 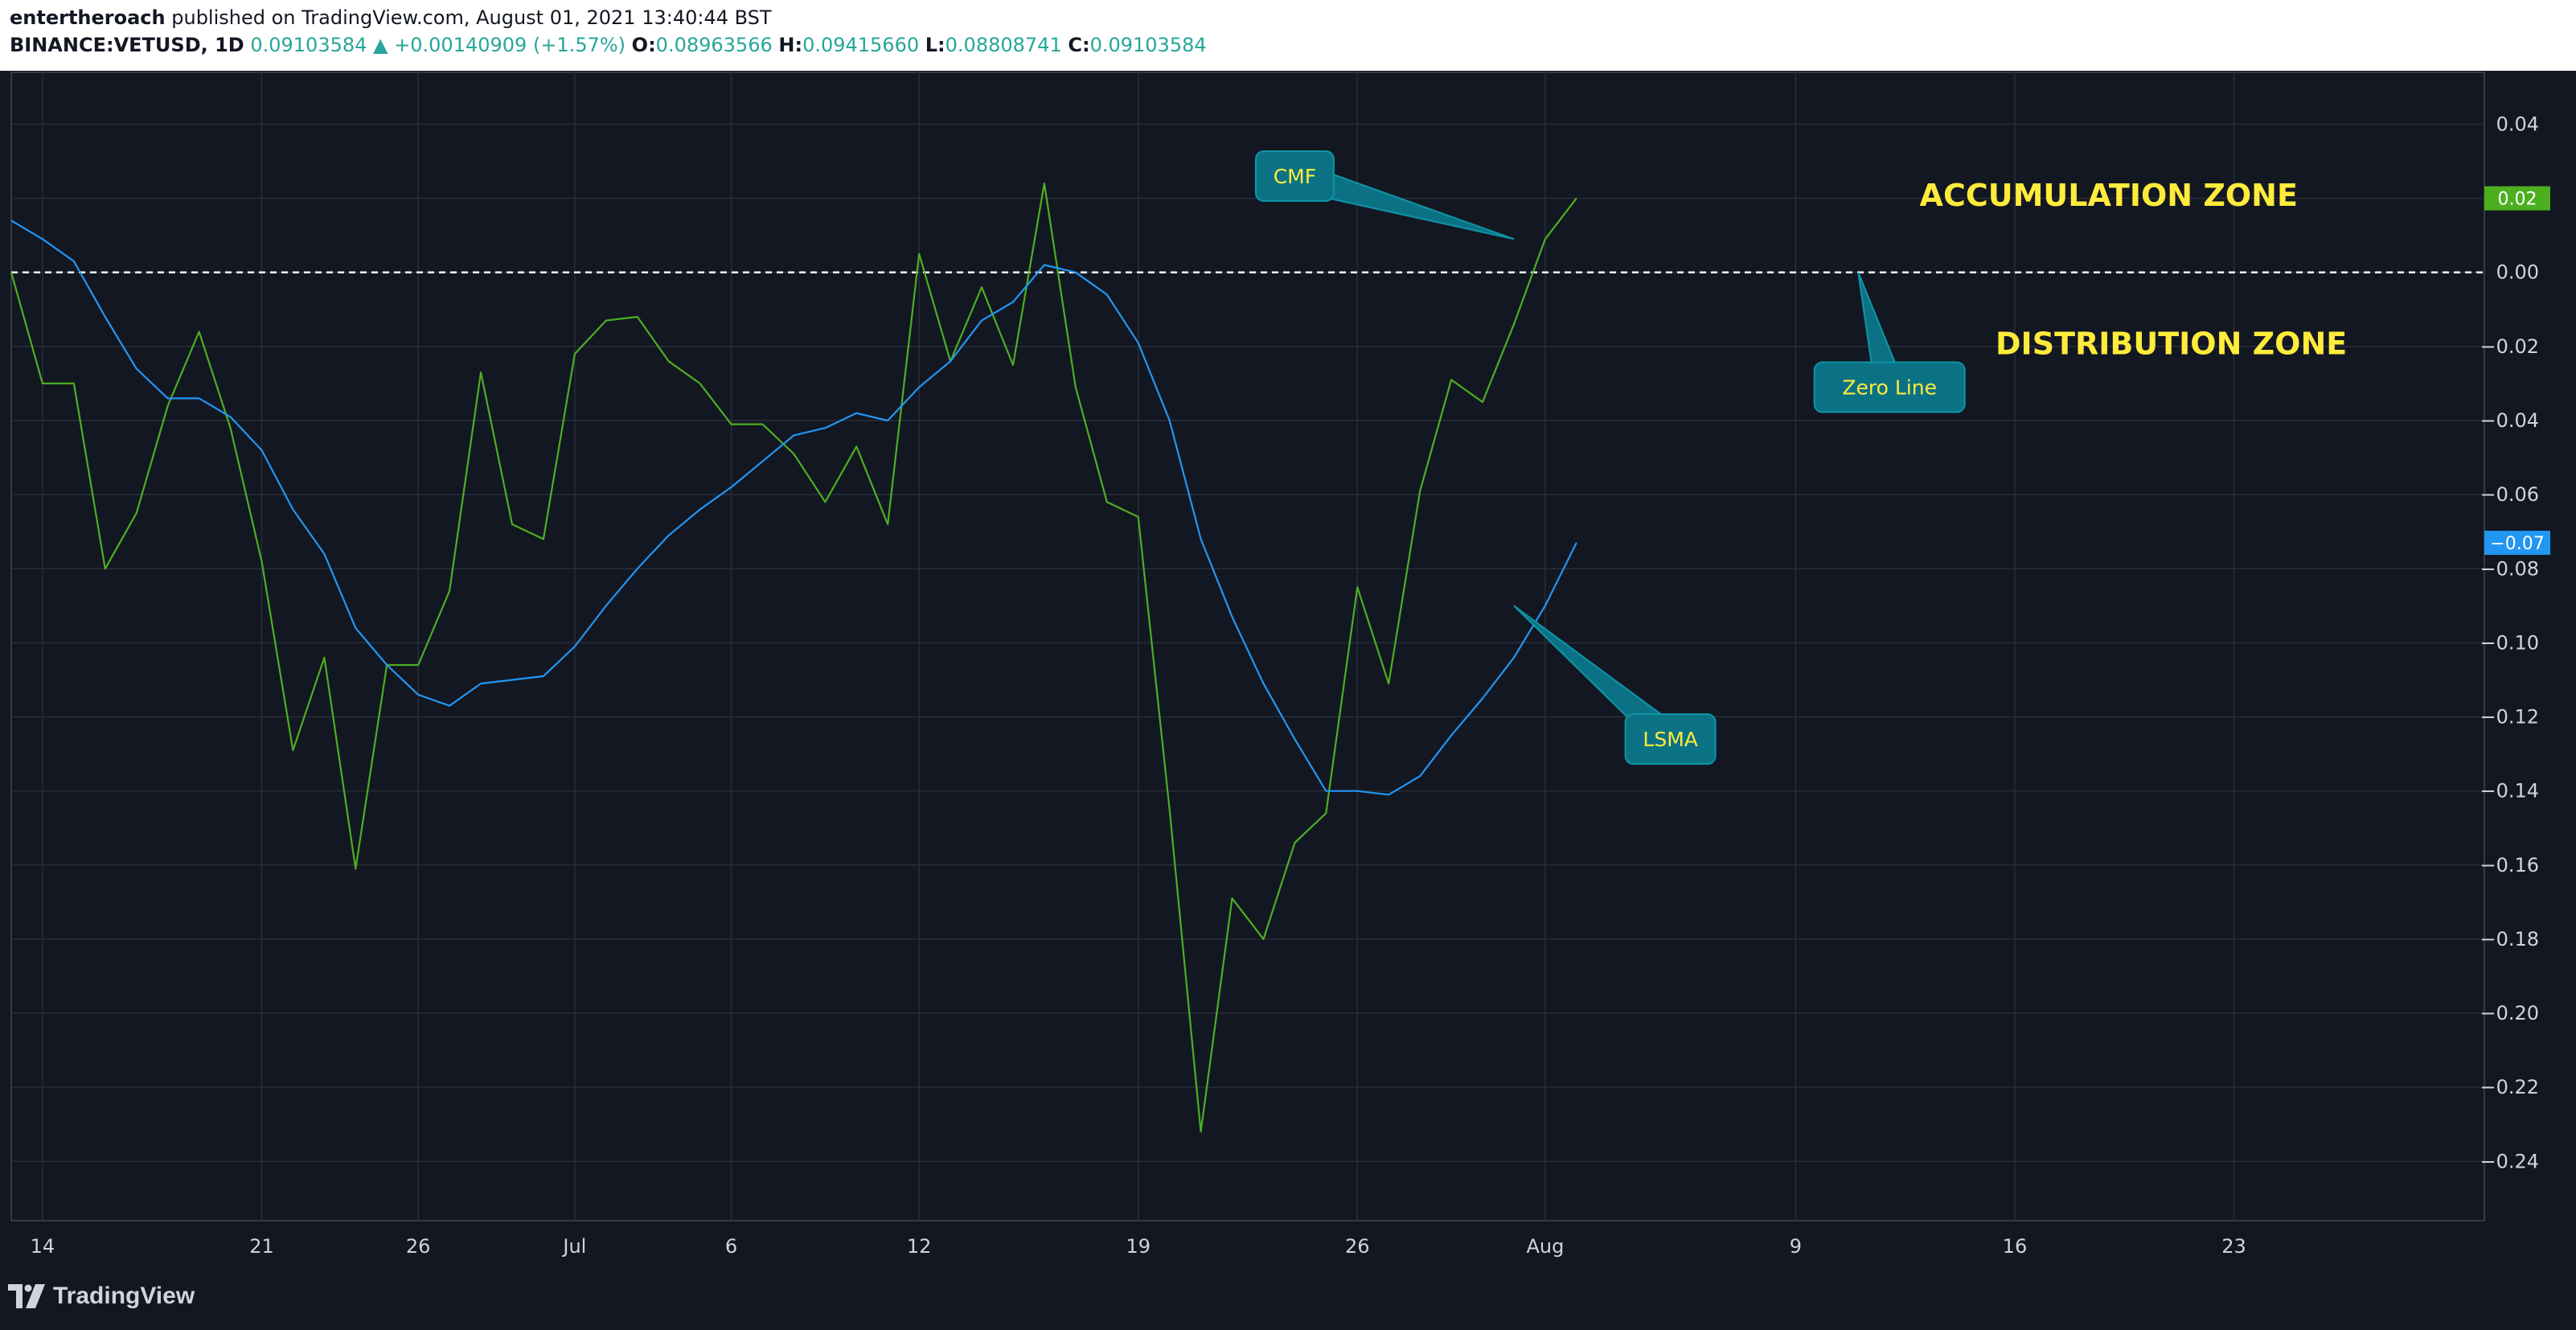 What do you see at coordinates (935, 45) in the screenshot?
I see `low-label: L:` at bounding box center [935, 45].